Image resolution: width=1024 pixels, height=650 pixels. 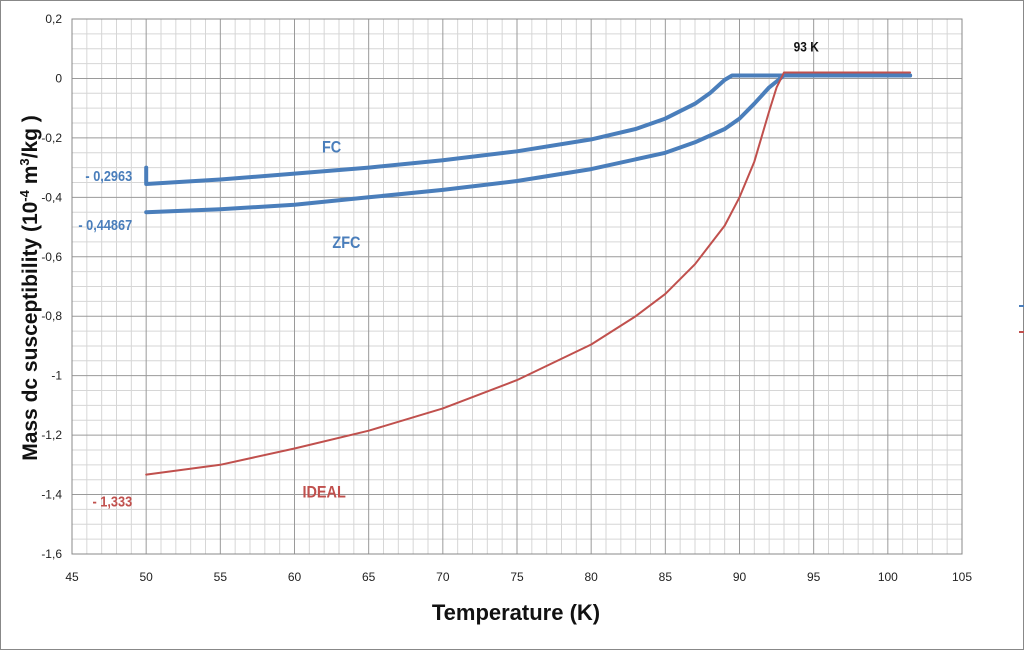 I want to click on annotation-label: FC, so click(x=331, y=148).